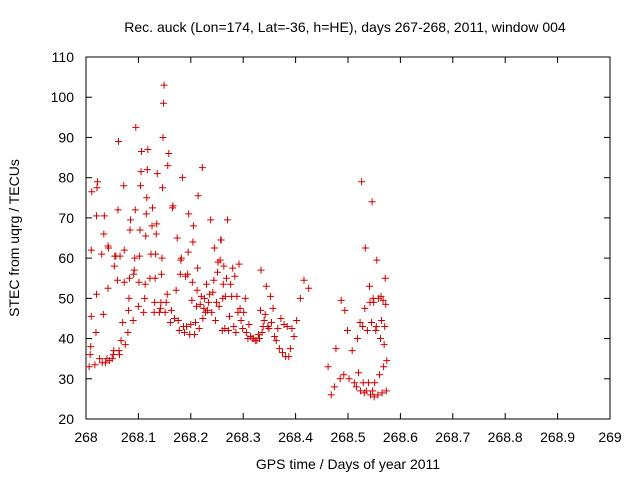 The width and height of the screenshot is (640, 480). What do you see at coordinates (452, 437) in the screenshot?
I see `x-tick-label: 268.7` at bounding box center [452, 437].